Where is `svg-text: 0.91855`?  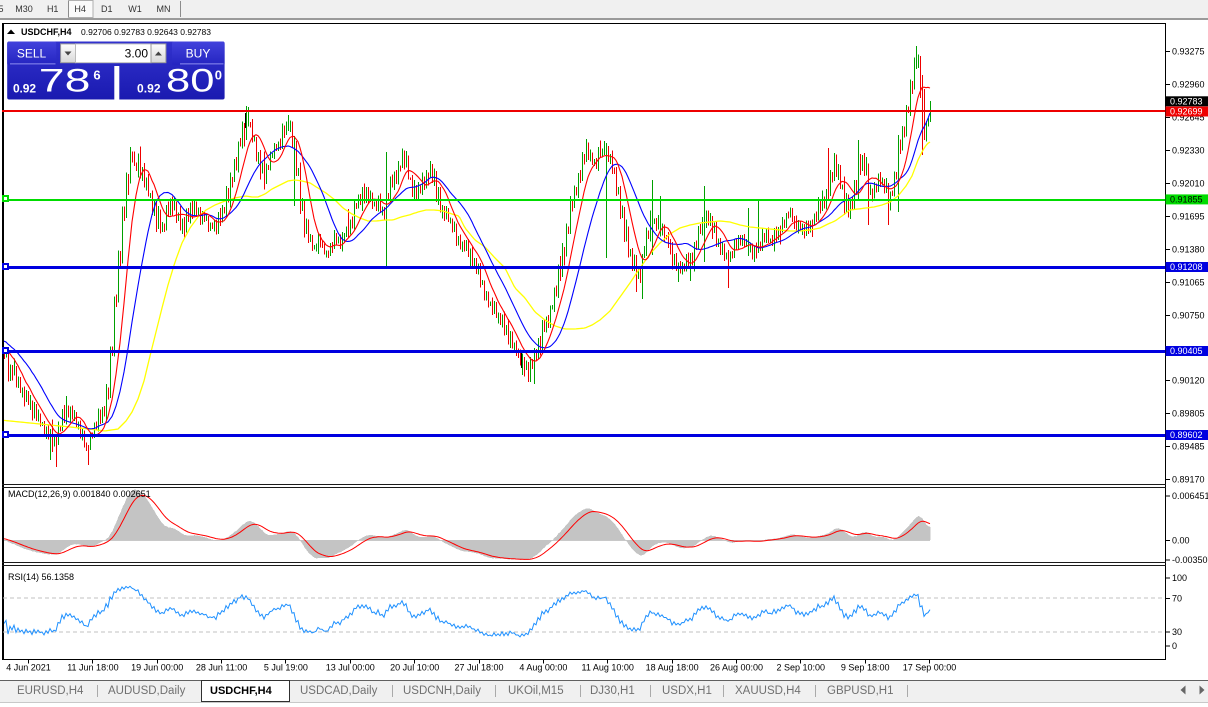
svg-text: 0.91855 is located at coordinates (1186, 200).